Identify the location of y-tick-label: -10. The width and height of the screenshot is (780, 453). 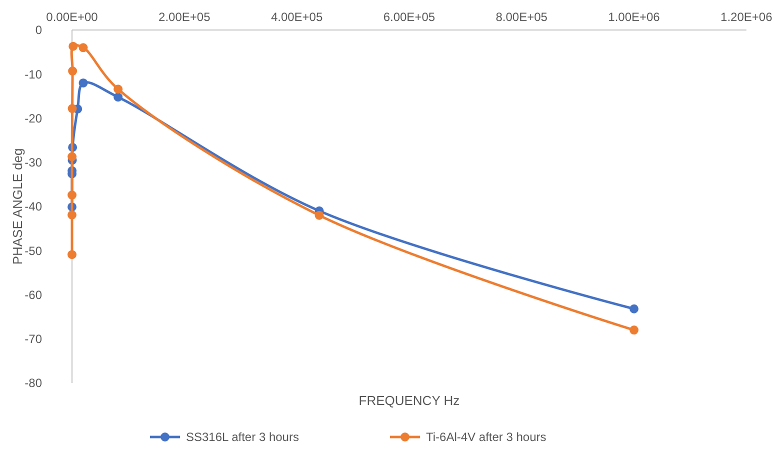
(33, 74).